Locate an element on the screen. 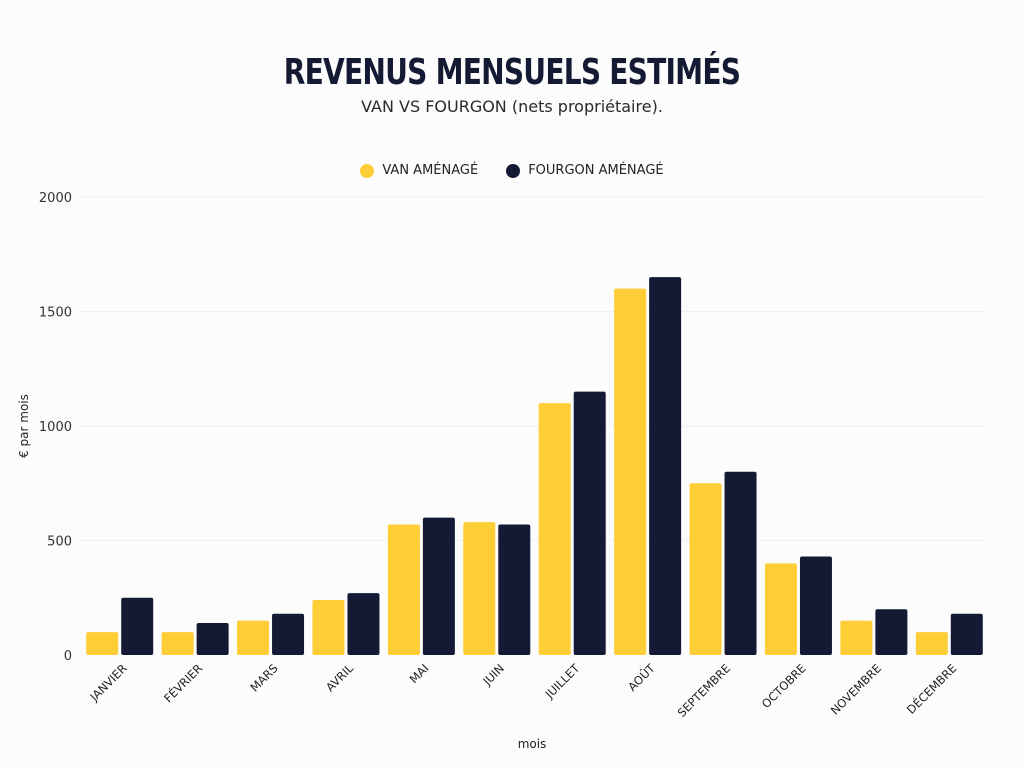 The image size is (1024, 768). x-tick-label: FÉVRIER is located at coordinates (182, 683).